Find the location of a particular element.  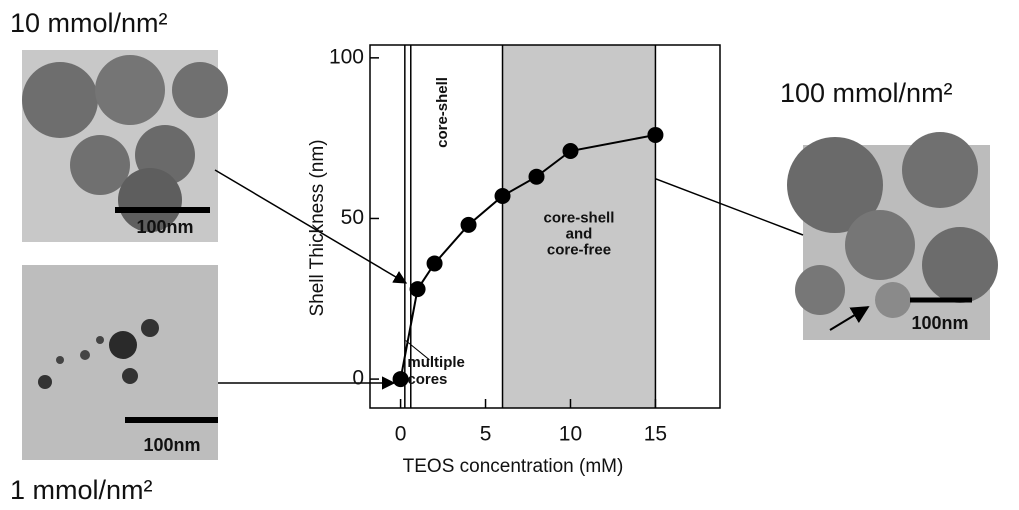

image-label: 100 mmol/nm² is located at coordinates (866, 93).